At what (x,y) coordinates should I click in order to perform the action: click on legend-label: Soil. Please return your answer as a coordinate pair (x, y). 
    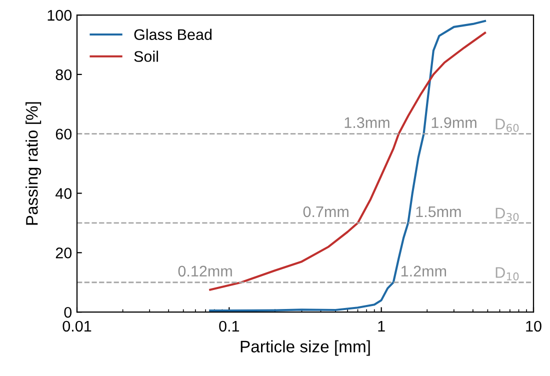
    Looking at the image, I should click on (146, 56).